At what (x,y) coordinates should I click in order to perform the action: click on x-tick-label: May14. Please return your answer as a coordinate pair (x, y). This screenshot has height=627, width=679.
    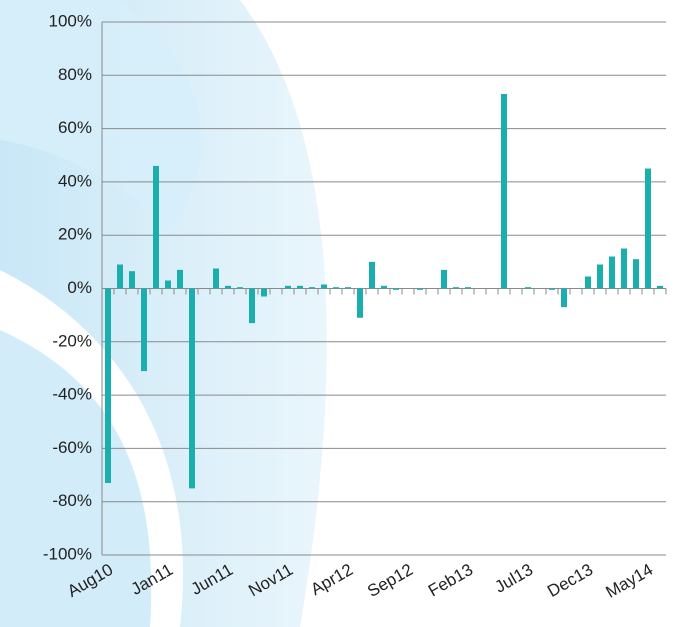
    Looking at the image, I should click on (630, 581).